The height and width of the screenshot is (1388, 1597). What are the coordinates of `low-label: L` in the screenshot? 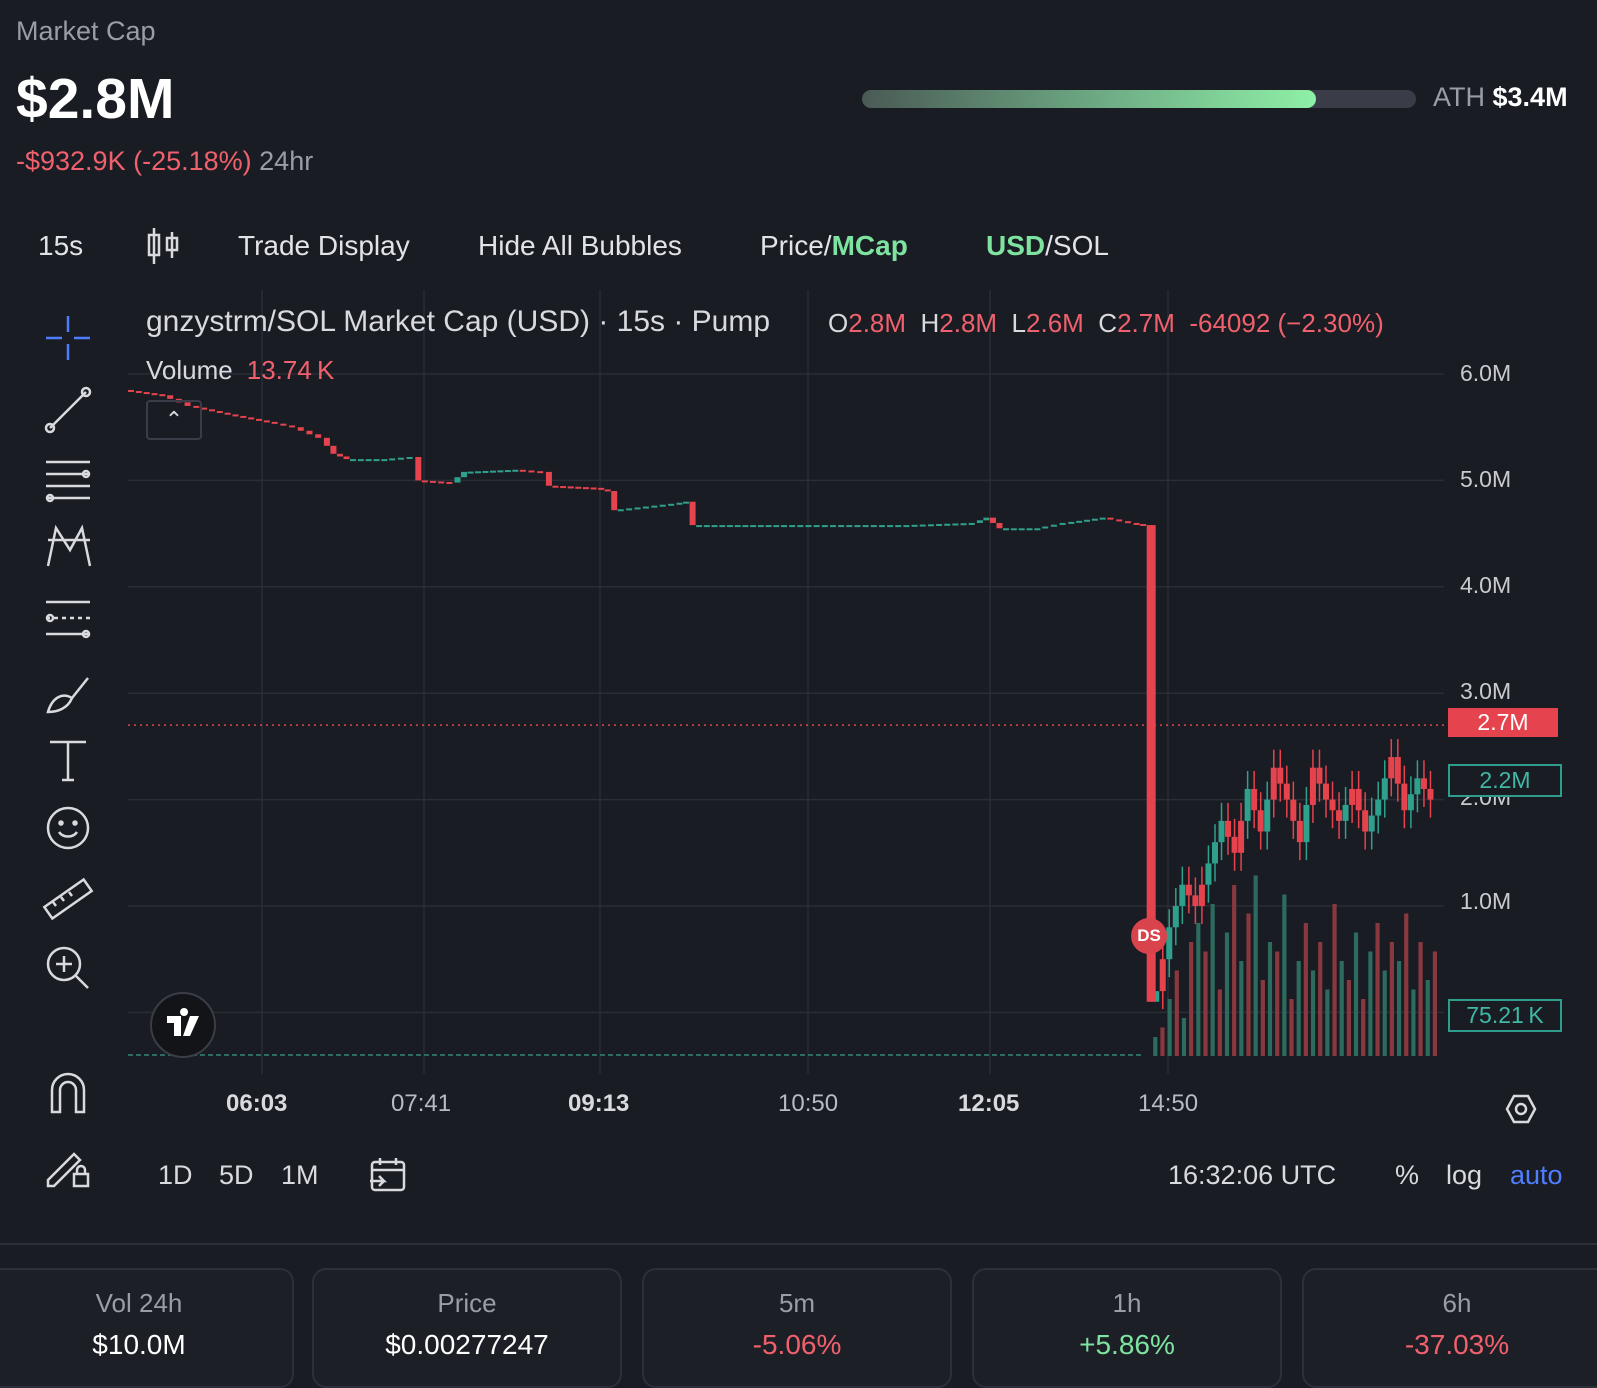 It's located at (1019, 323).